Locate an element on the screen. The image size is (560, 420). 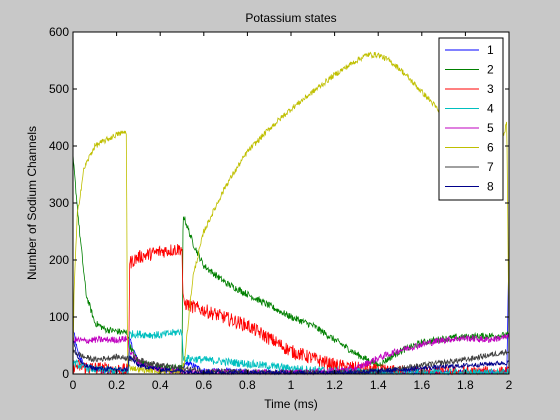
x-tick-label: 1.2 is located at coordinates (334, 385).